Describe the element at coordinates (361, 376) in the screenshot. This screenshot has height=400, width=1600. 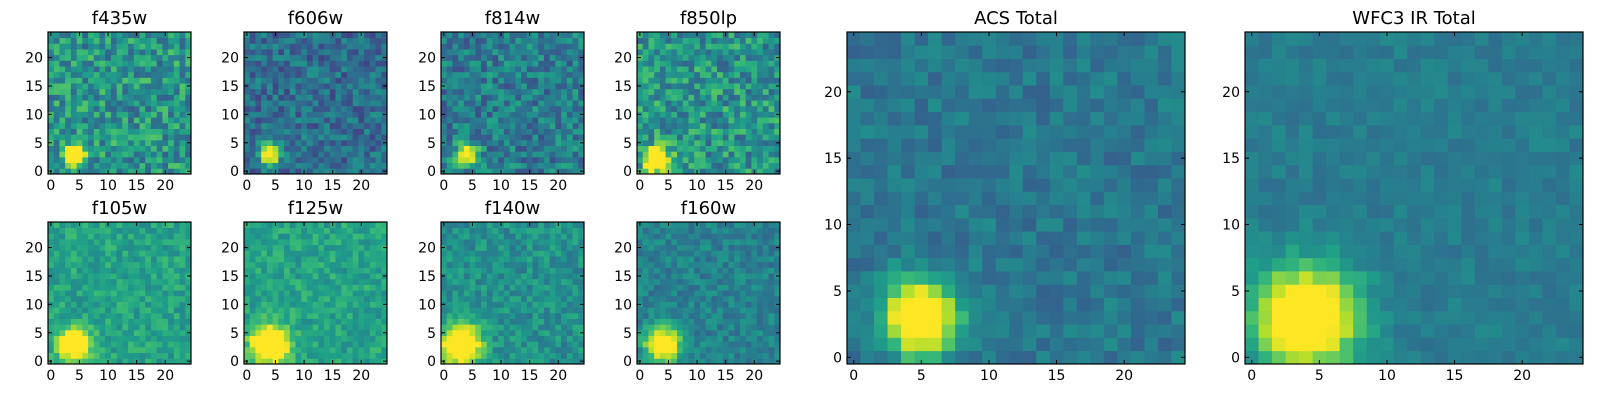
I see `x-tick-label: 20` at that location.